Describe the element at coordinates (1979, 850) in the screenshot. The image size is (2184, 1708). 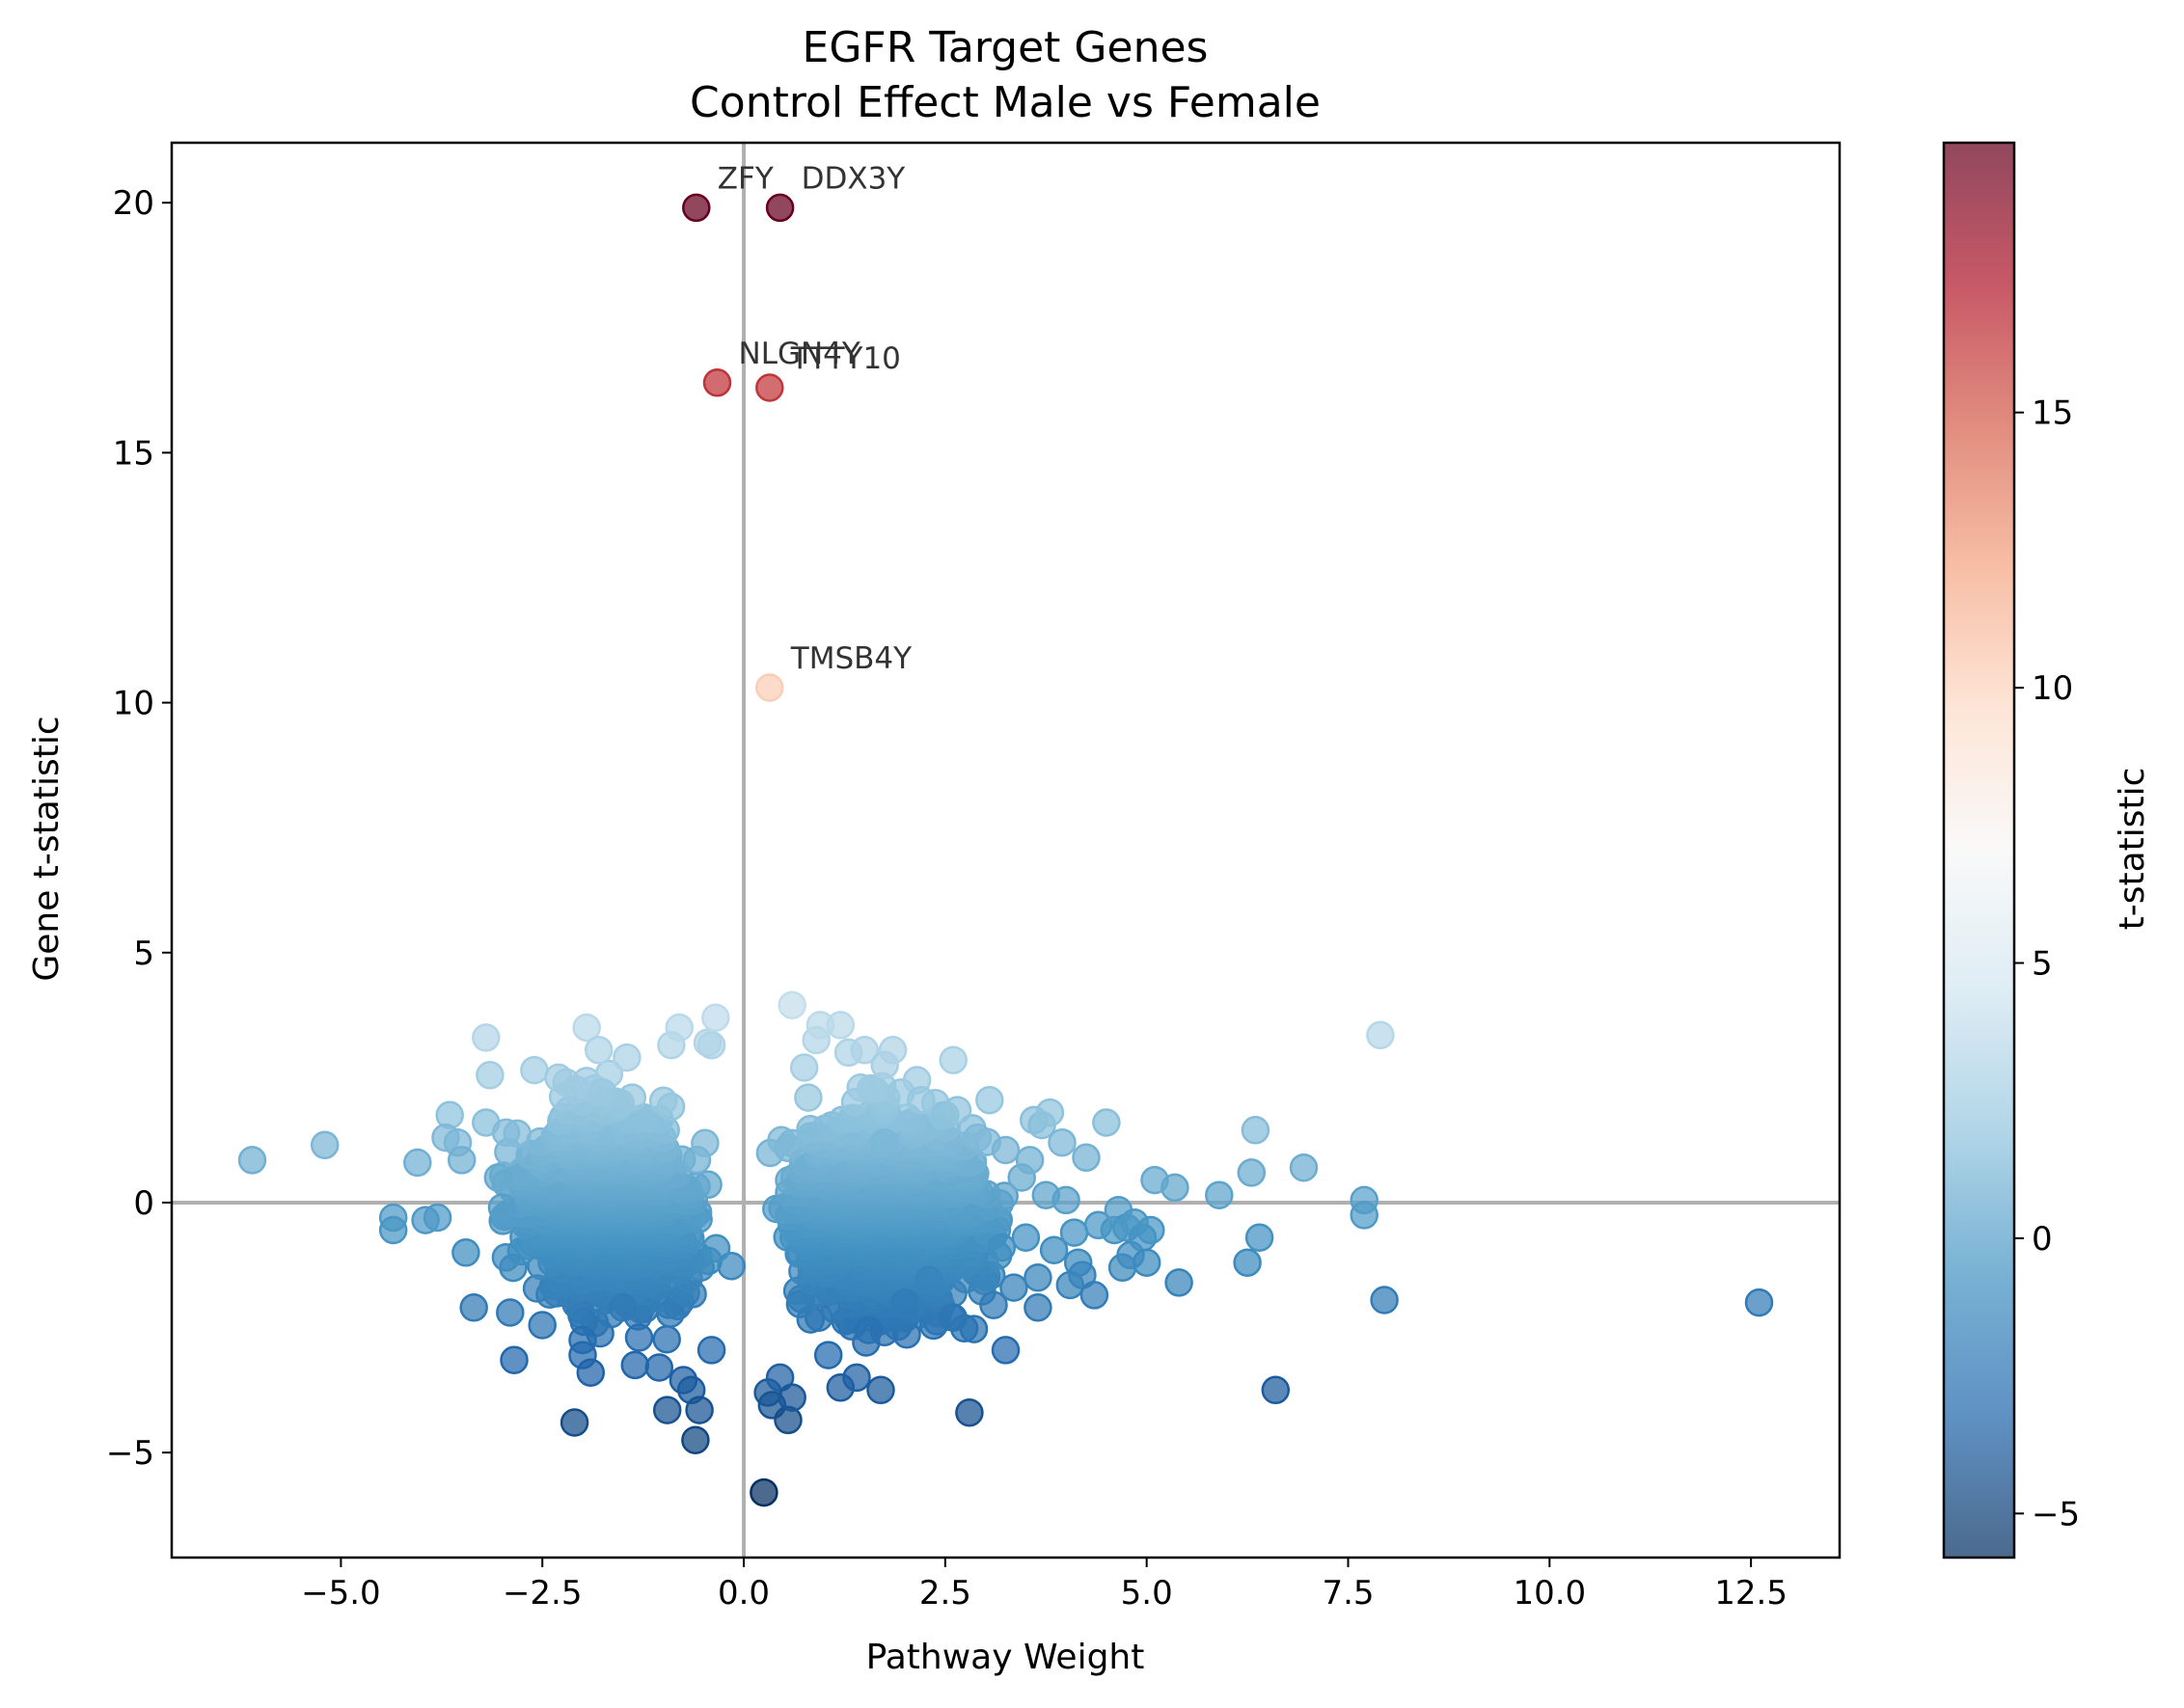
I see `colorbar-gradient` at that location.